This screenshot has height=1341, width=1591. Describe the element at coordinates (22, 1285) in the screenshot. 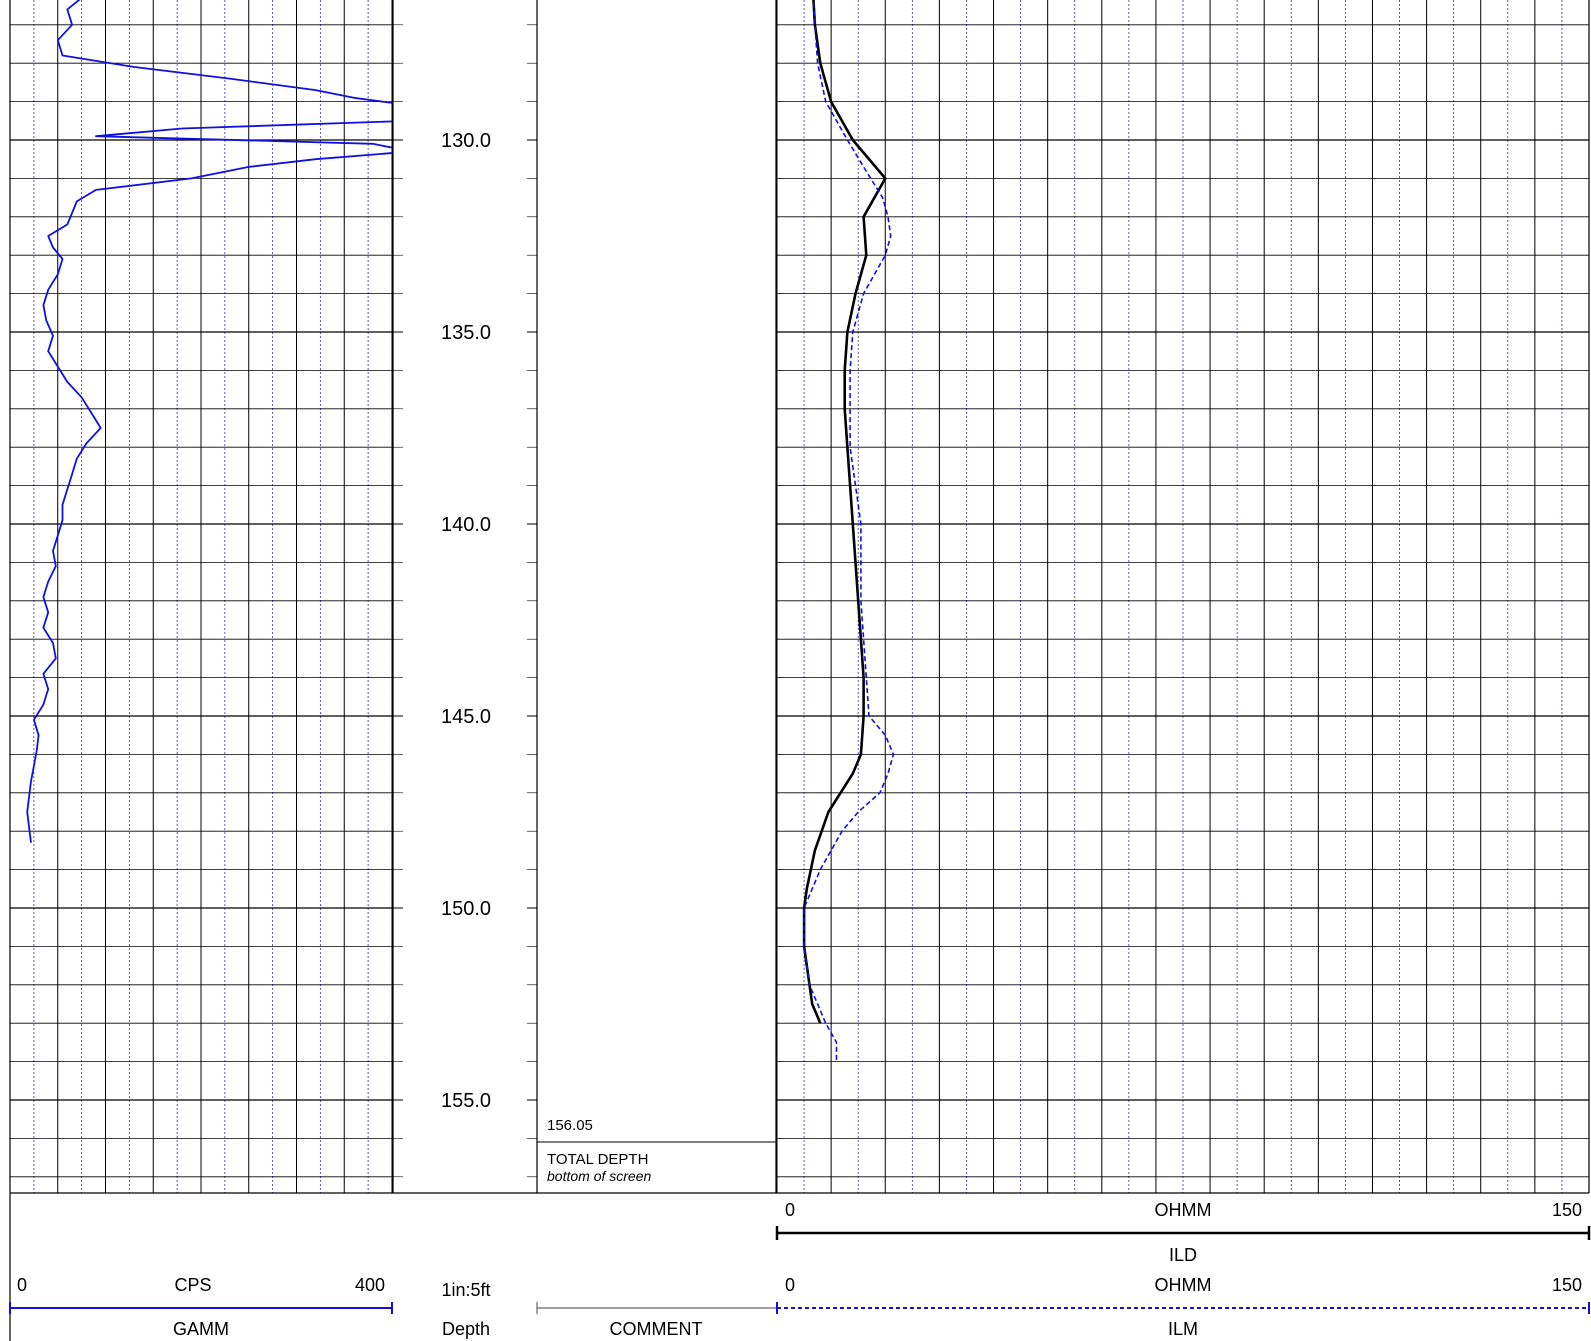

I see `gamma-scale-min: 0` at that location.